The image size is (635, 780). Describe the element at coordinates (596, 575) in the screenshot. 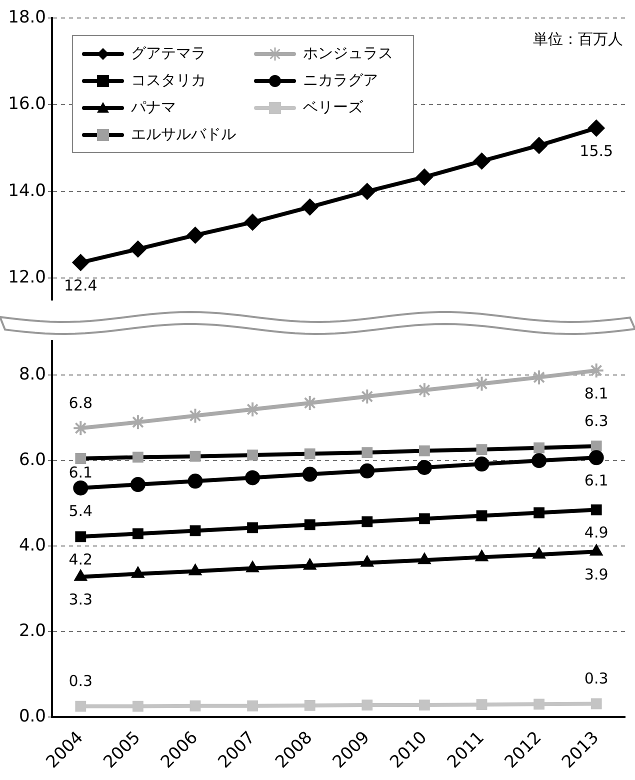

I see `data-label: 3.9` at that location.